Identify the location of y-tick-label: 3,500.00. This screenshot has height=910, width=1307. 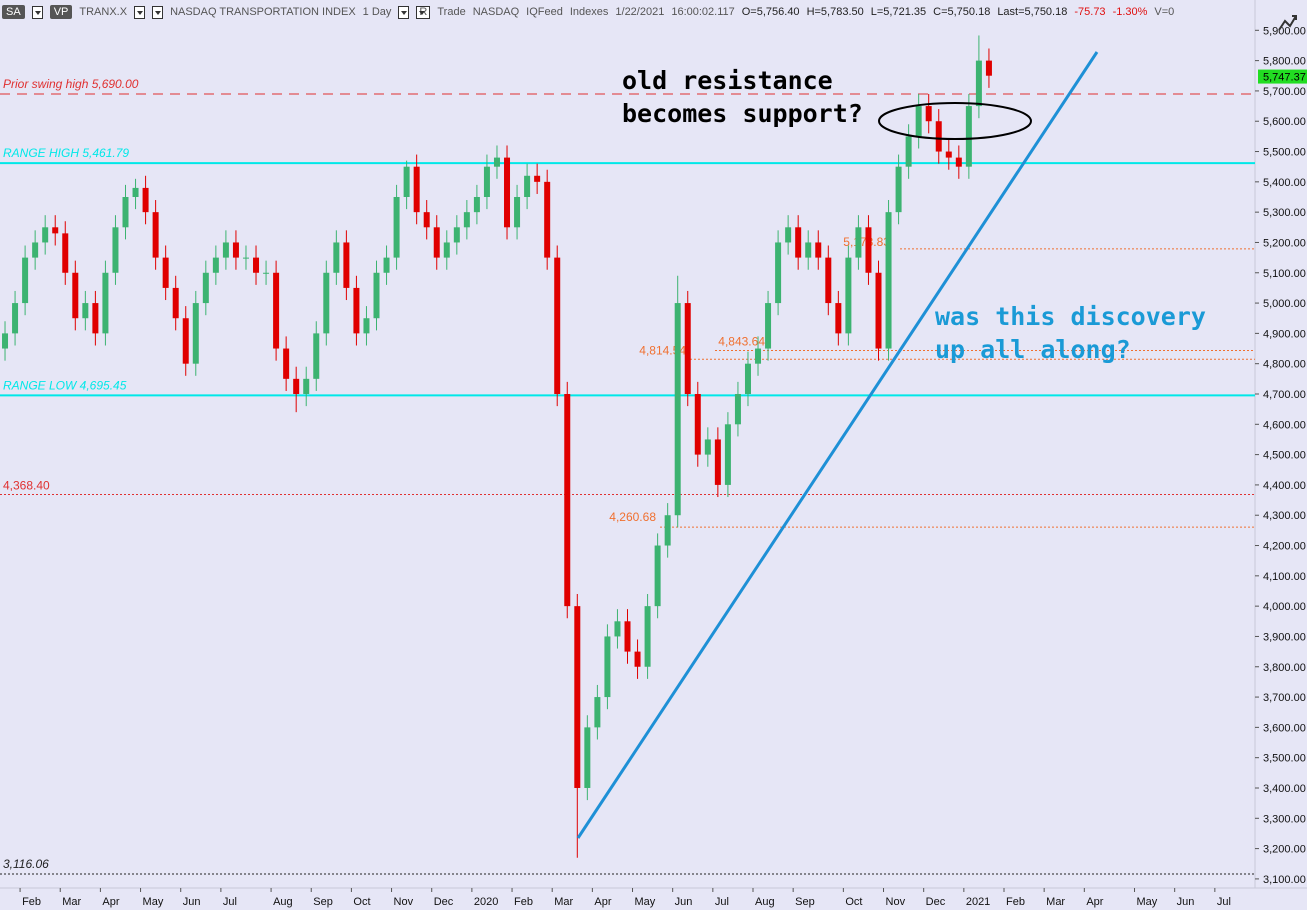
(1284, 759).